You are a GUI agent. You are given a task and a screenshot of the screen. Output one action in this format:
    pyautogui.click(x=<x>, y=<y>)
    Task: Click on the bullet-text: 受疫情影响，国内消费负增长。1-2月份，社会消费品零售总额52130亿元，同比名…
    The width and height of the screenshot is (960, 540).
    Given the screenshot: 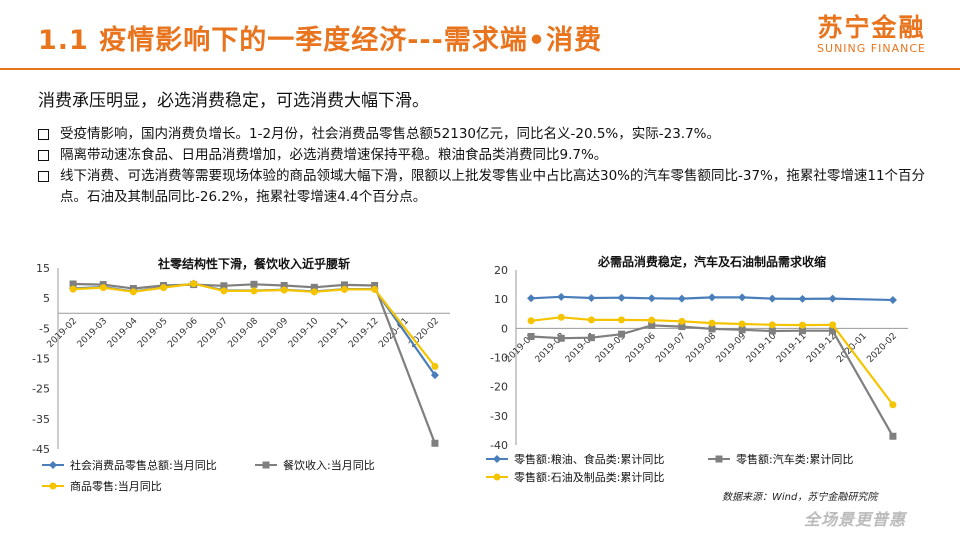 What is the action you would take?
    pyautogui.click(x=390, y=134)
    